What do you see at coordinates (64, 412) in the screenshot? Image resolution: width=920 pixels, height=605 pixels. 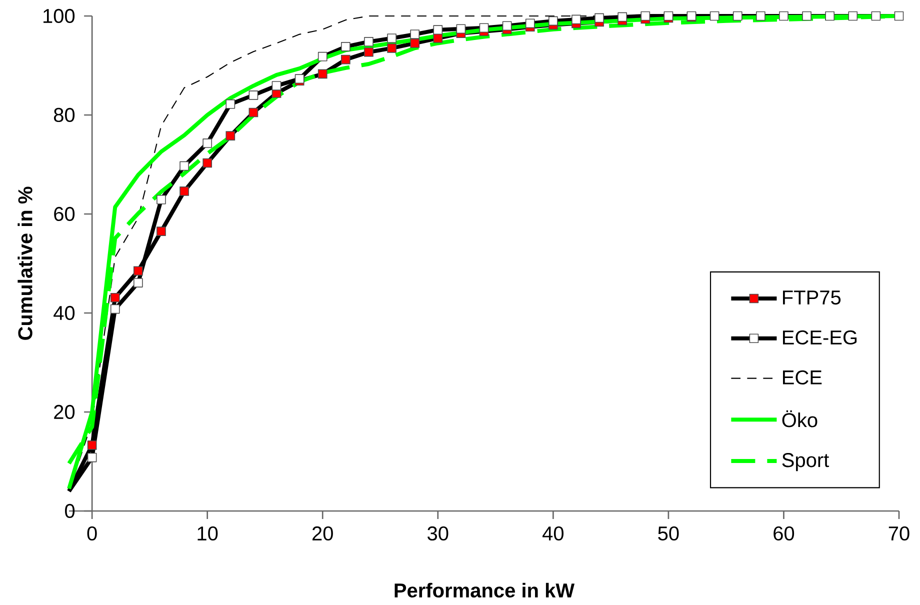 I see `y-tick-label: 20` at bounding box center [64, 412].